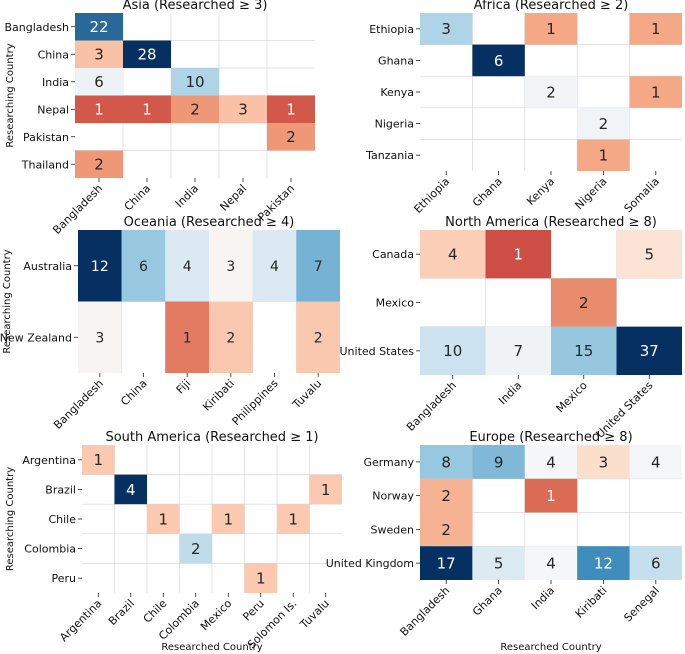  I want to click on column-label: Philippines, so click(255, 402).